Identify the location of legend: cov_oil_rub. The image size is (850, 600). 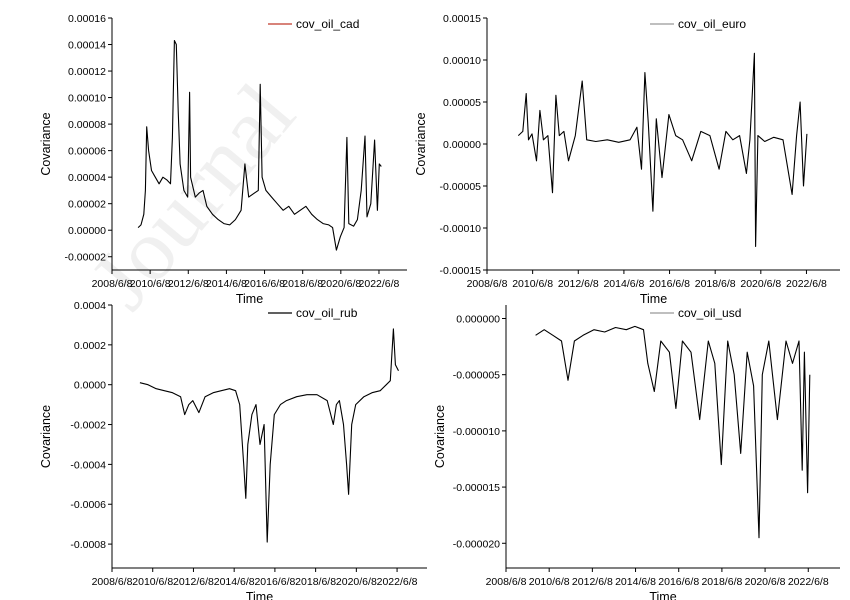
(313, 313).